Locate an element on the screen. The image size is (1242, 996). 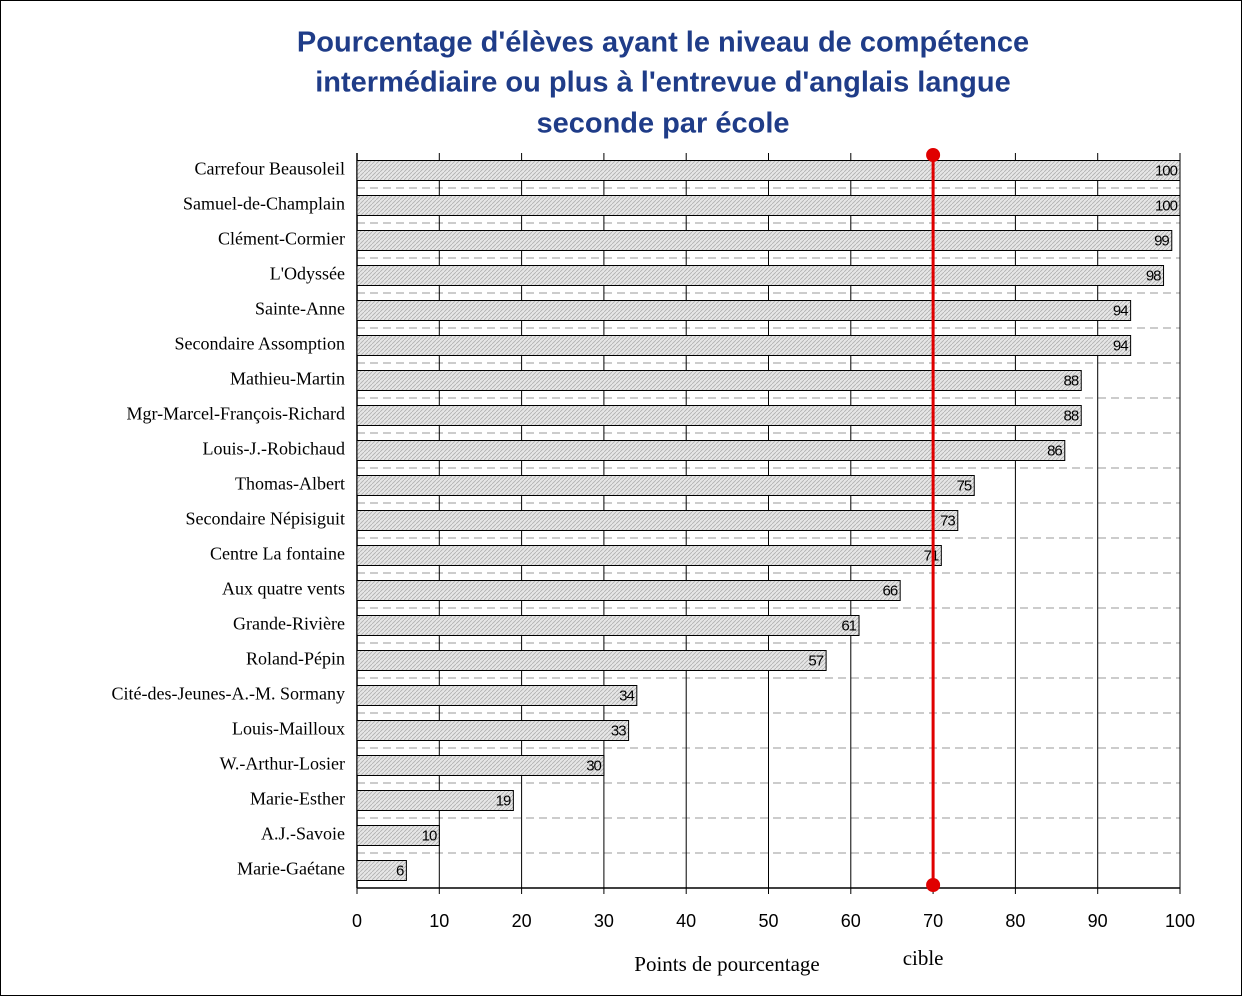
y-tick-label: Thomas-Albert is located at coordinates (290, 484).